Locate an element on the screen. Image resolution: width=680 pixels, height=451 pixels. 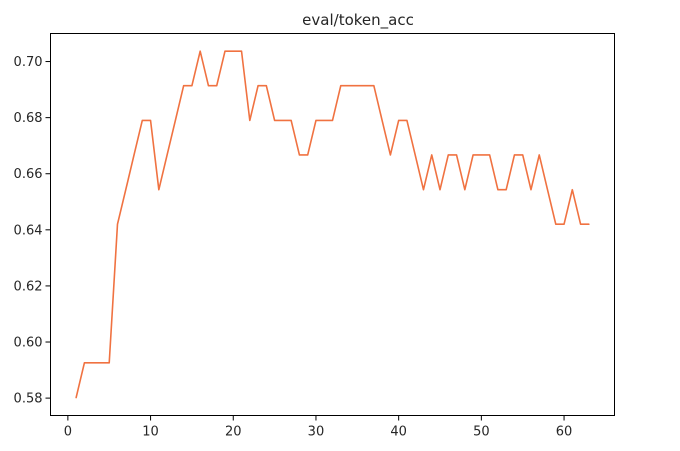
x-axis: 0 10 20 30 40 50 60 is located at coordinates (318, 427).